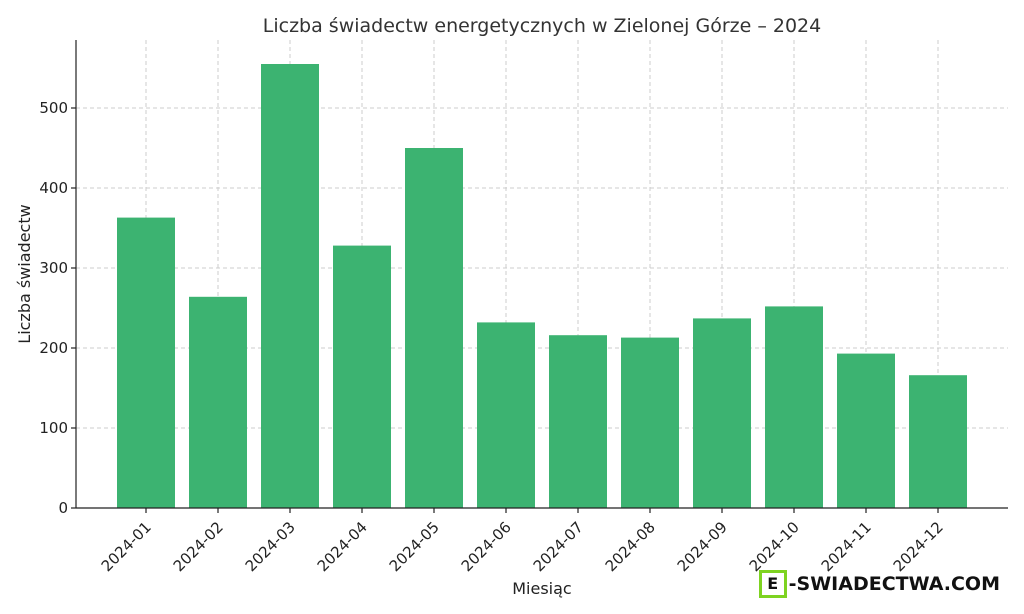 Image resolution: width=1024 pixels, height=614 pixels. I want to click on y-tick-label: 0, so click(63, 508).